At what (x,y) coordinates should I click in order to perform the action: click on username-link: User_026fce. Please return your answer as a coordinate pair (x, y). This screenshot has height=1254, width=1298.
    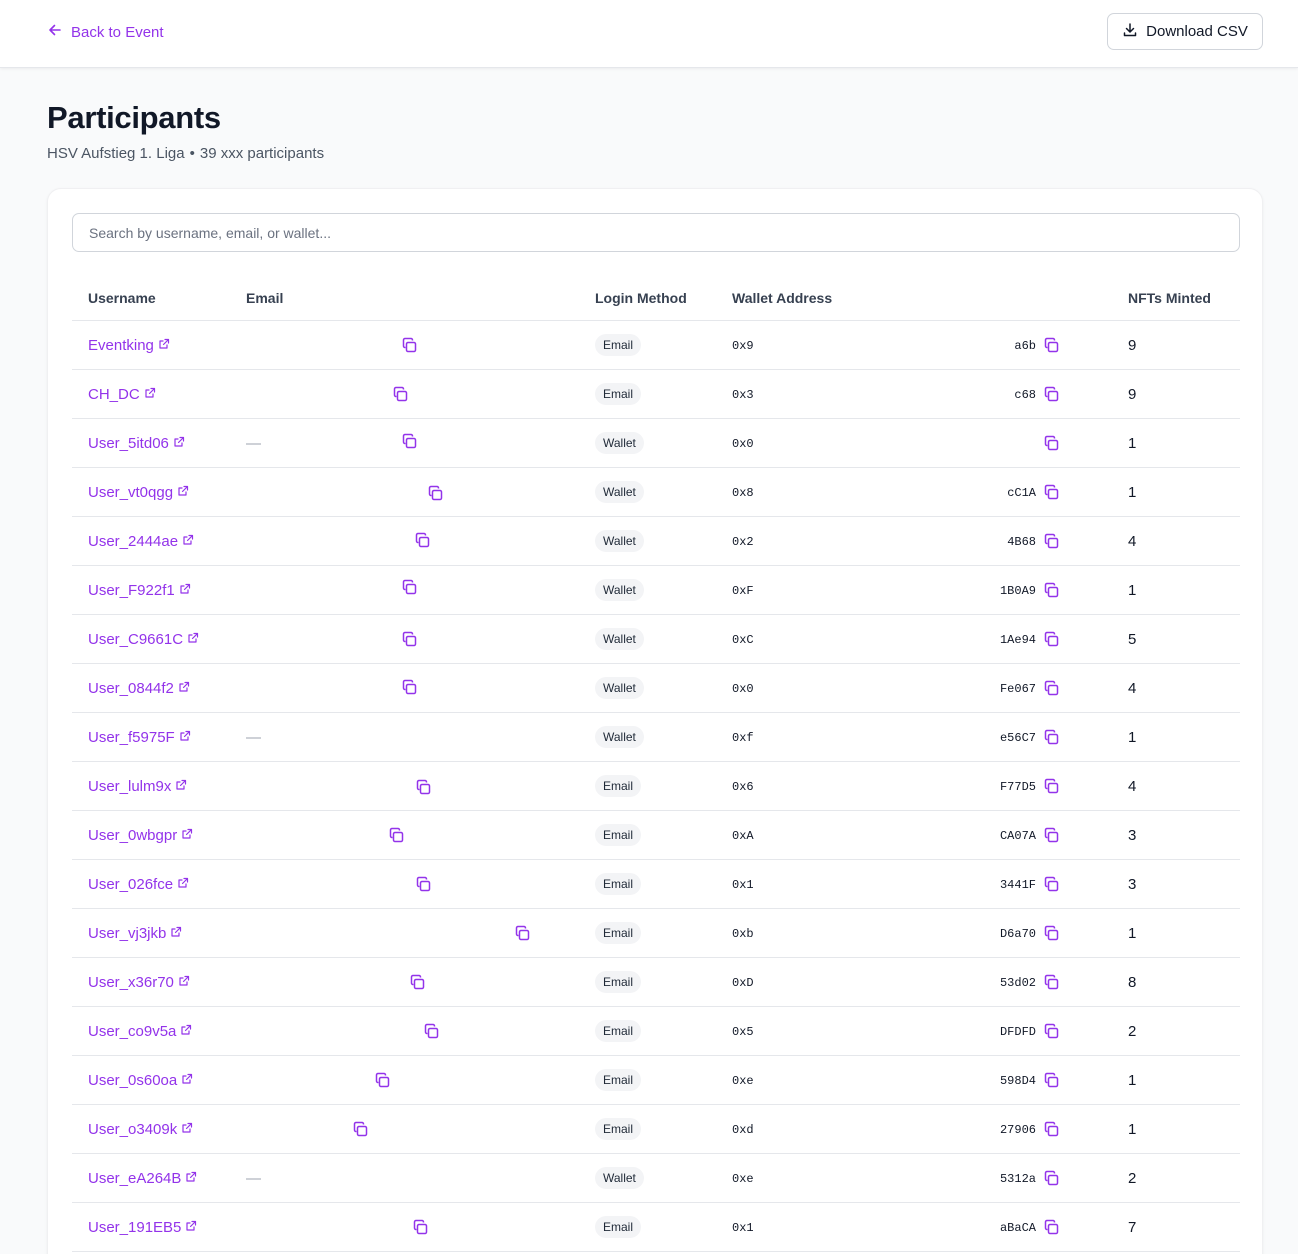
    Looking at the image, I should click on (138, 884).